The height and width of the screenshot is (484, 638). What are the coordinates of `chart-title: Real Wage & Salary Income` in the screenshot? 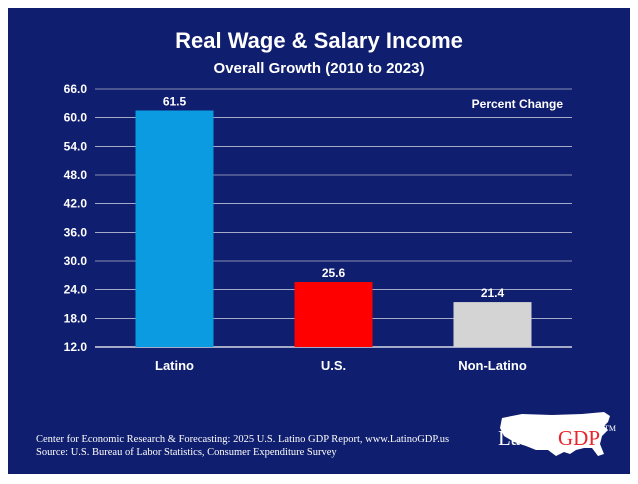 It's located at (319, 40).